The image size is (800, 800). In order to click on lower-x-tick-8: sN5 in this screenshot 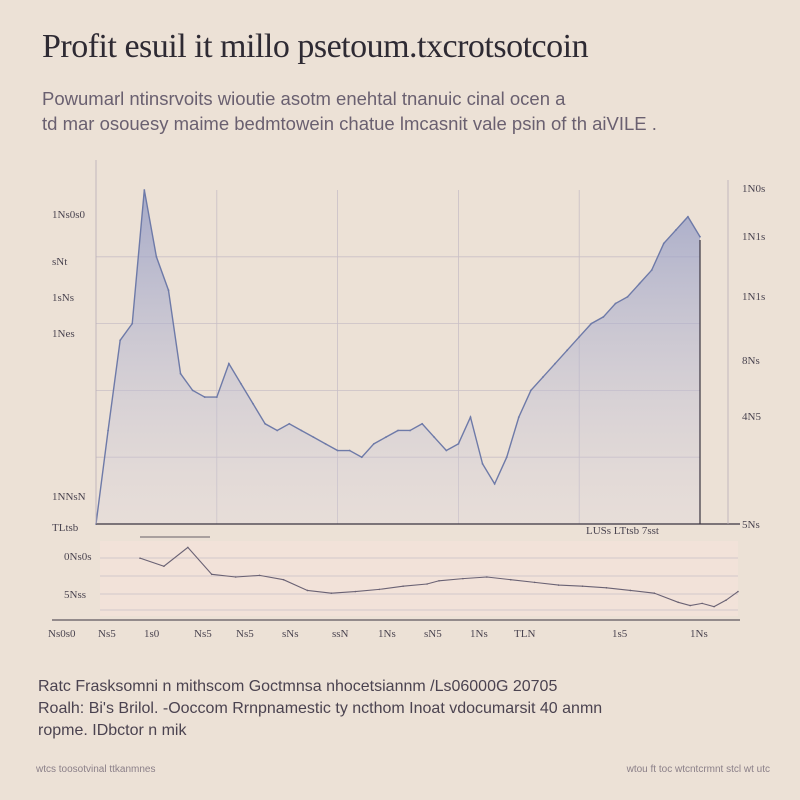, I will do `click(433, 634)`.